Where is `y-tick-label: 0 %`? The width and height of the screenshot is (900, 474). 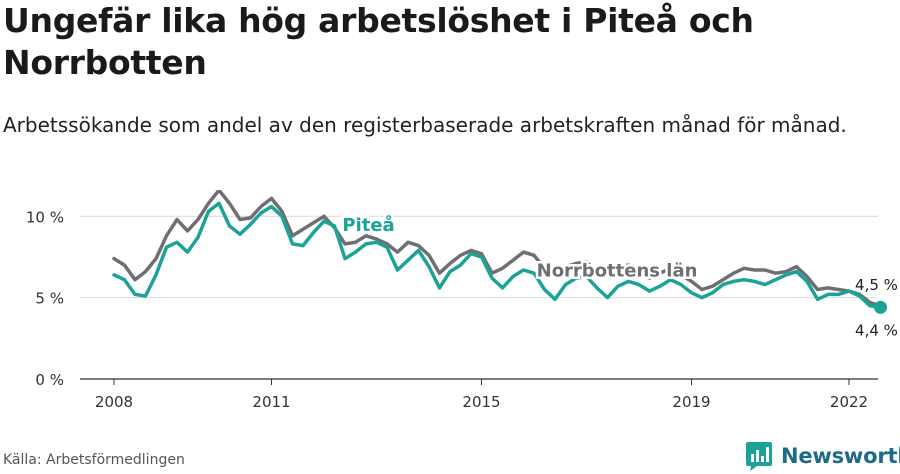 y-tick-label: 0 % is located at coordinates (49, 380).